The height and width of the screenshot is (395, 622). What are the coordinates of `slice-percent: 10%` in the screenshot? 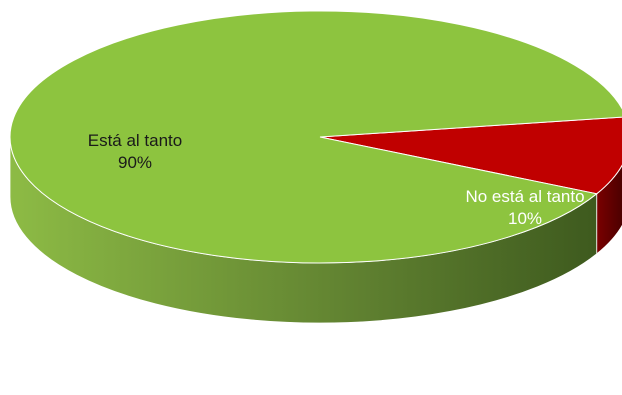 It's located at (525, 218).